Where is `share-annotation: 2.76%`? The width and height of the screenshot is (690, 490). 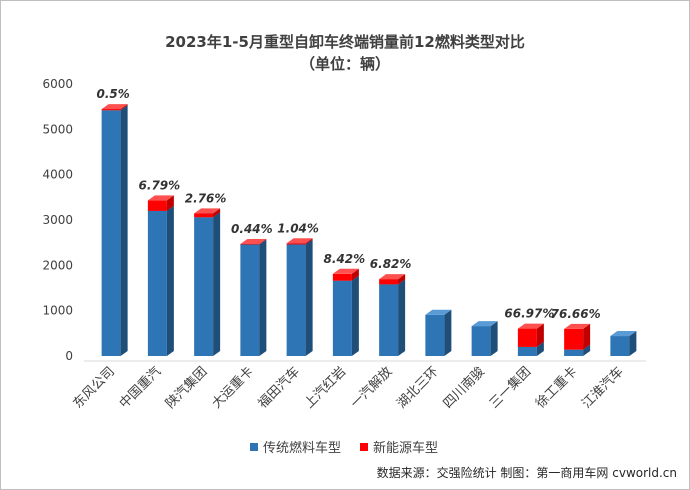 share-annotation: 2.76% is located at coordinates (206, 198).